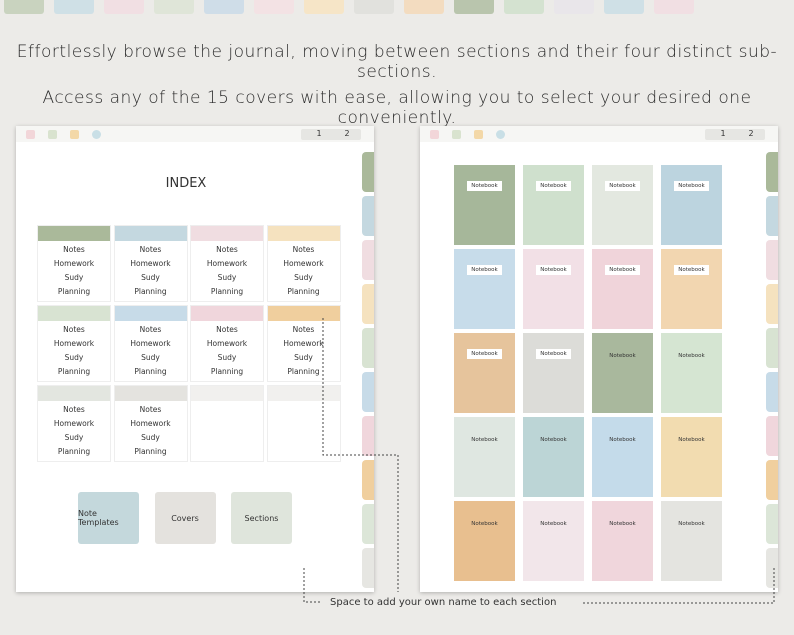 The image size is (794, 635). Describe the element at coordinates (185, 518) in the screenshot. I see `nav-button: Covers` at that location.